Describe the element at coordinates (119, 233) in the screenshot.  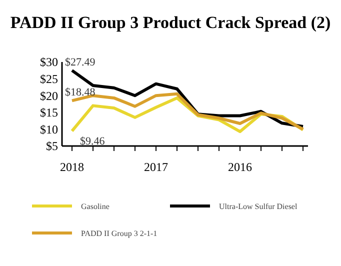
I see `legend-label: PADD II Group 3 2-1-1` at that location.